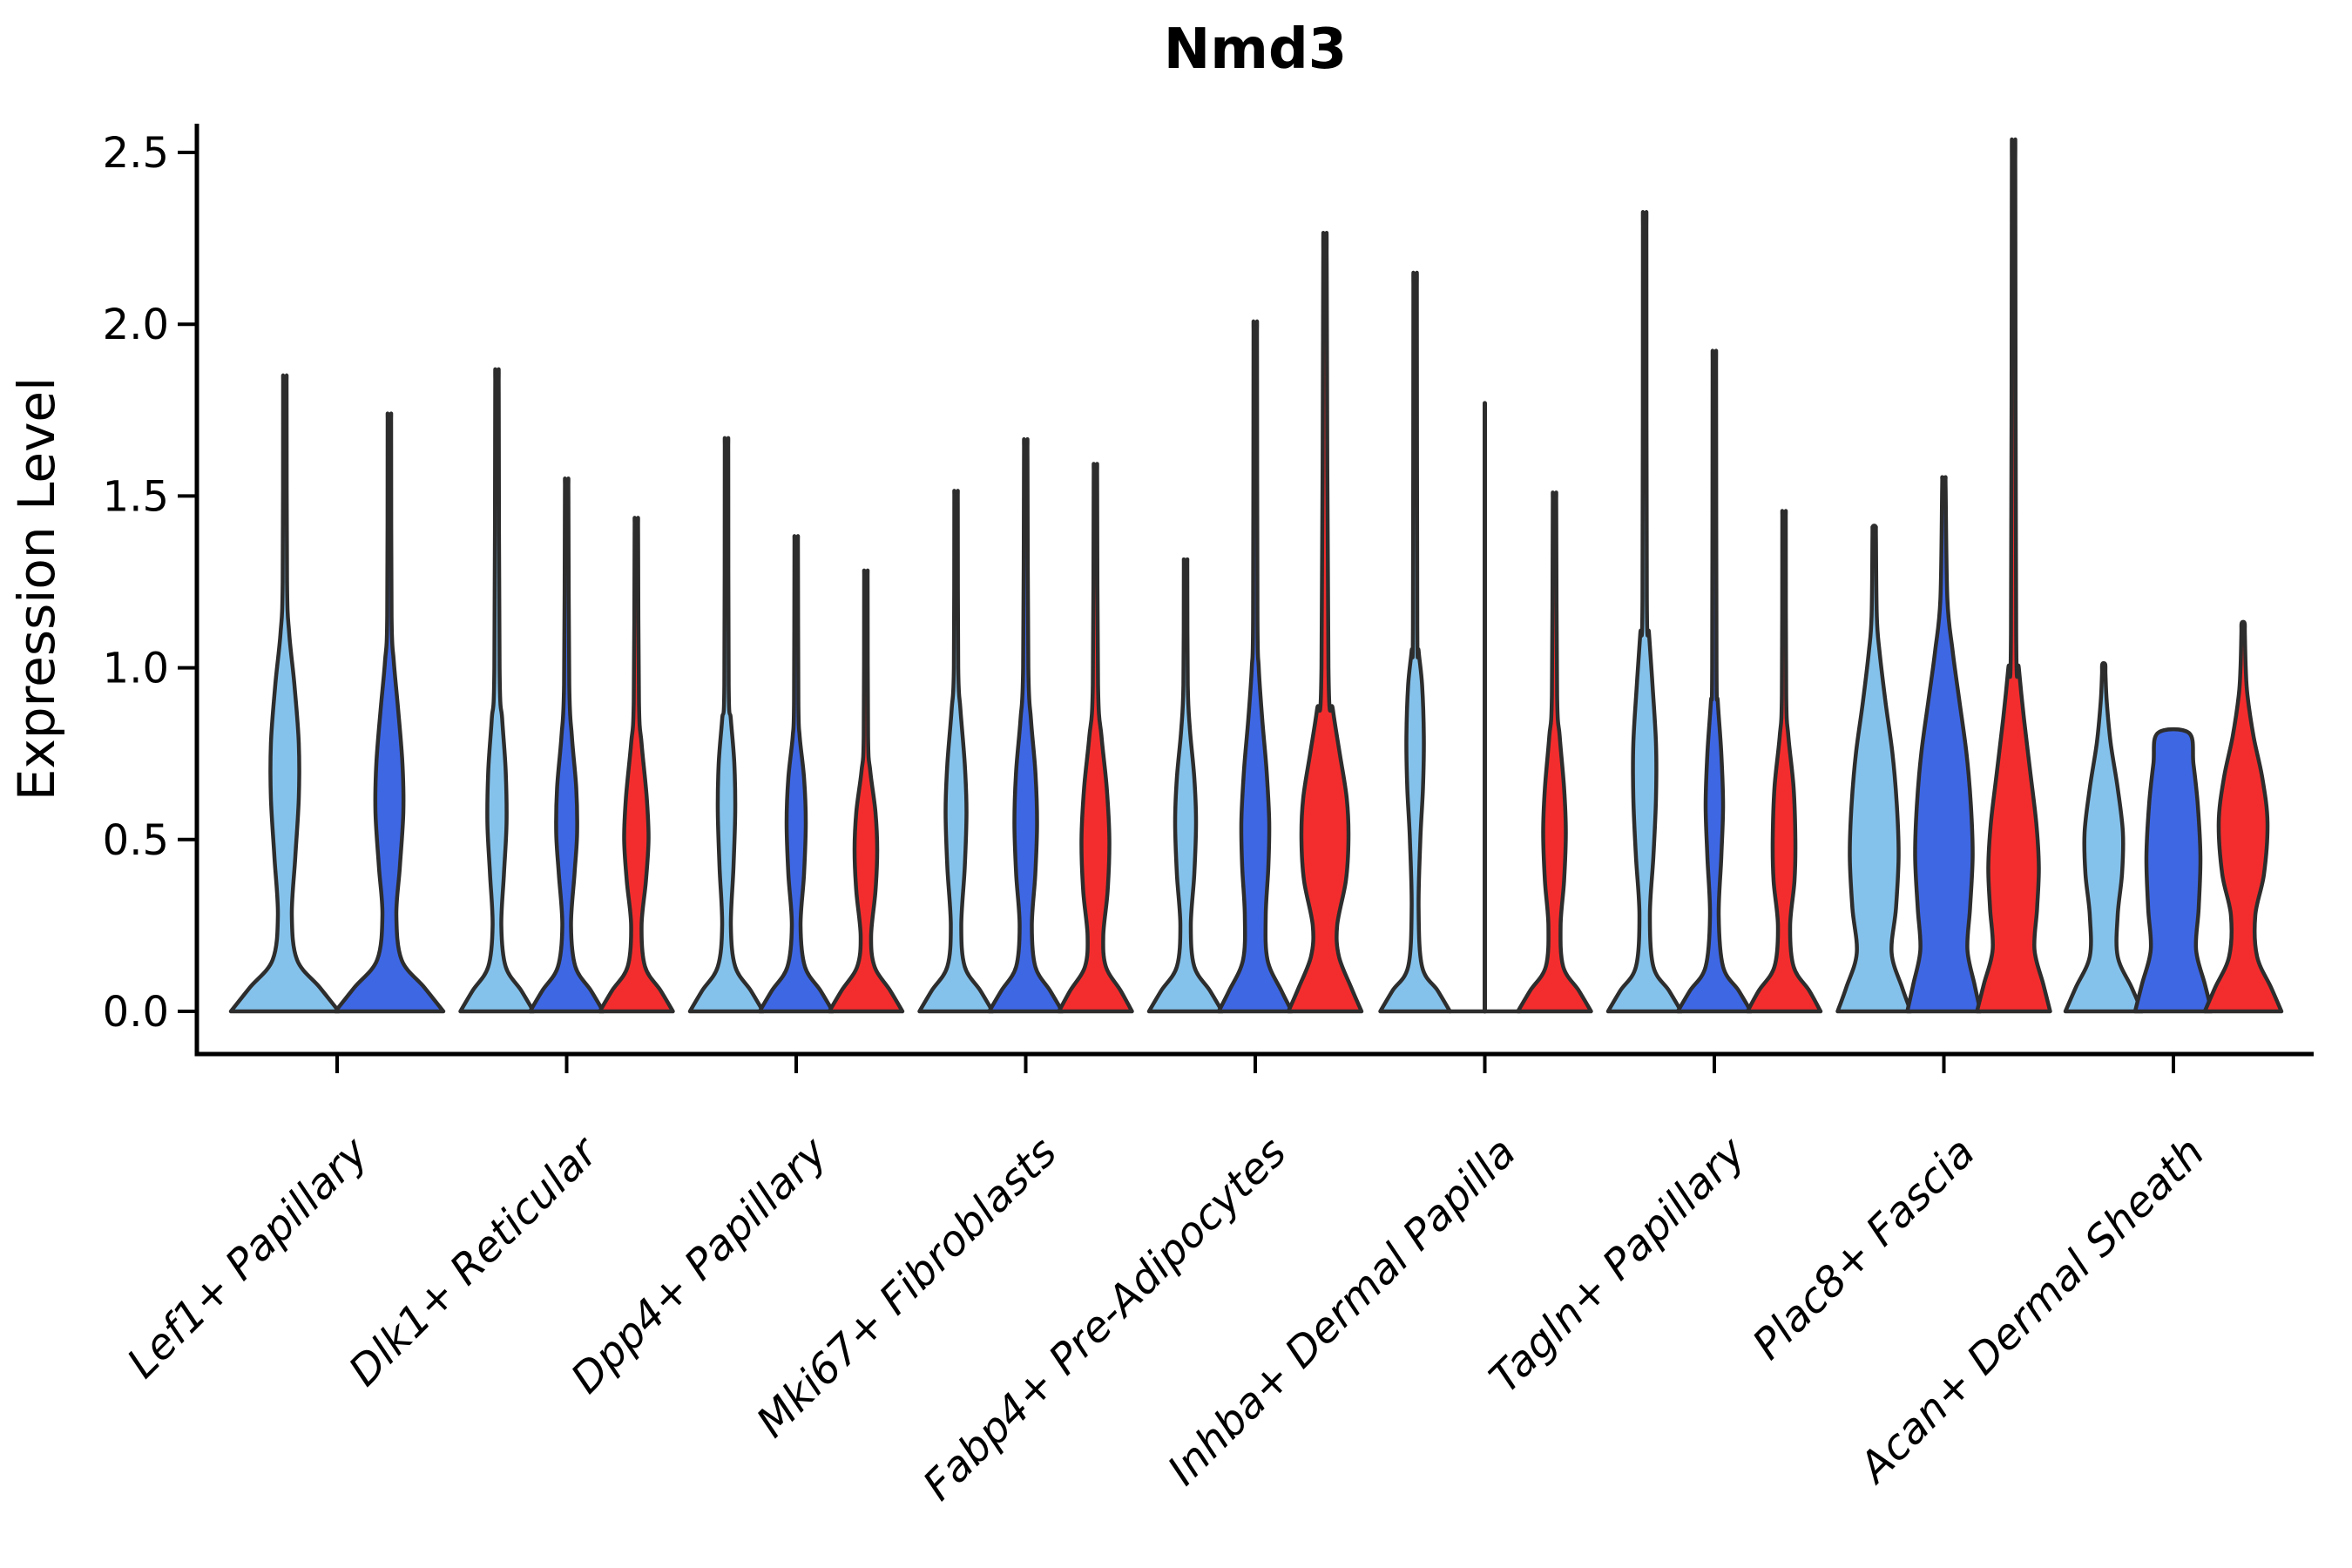 The width and height of the screenshot is (2352, 1568). What do you see at coordinates (1617, 1264) in the screenshot?
I see `x-tick-label: Tagln+ Papillary` at bounding box center [1617, 1264].